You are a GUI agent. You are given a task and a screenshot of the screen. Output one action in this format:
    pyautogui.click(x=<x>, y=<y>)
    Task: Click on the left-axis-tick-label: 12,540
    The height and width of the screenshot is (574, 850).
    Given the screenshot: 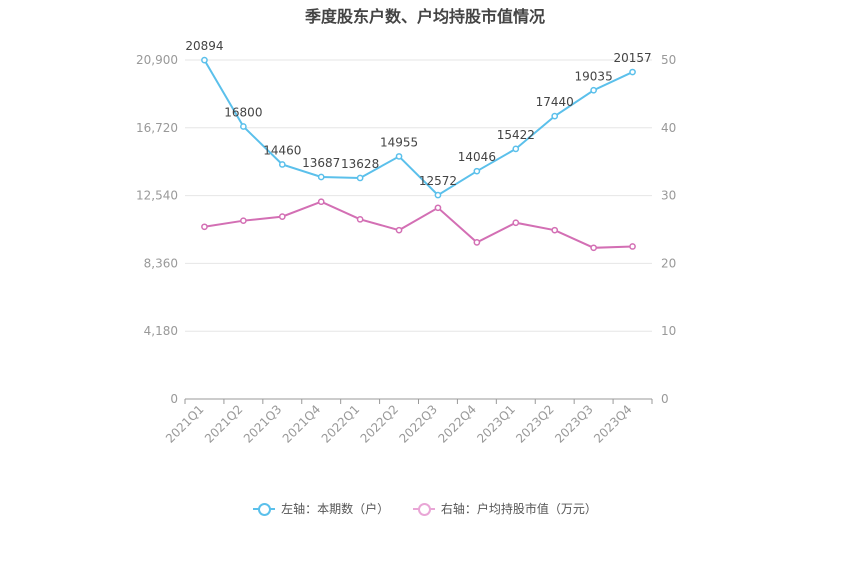 What is the action you would take?
    pyautogui.click(x=157, y=196)
    